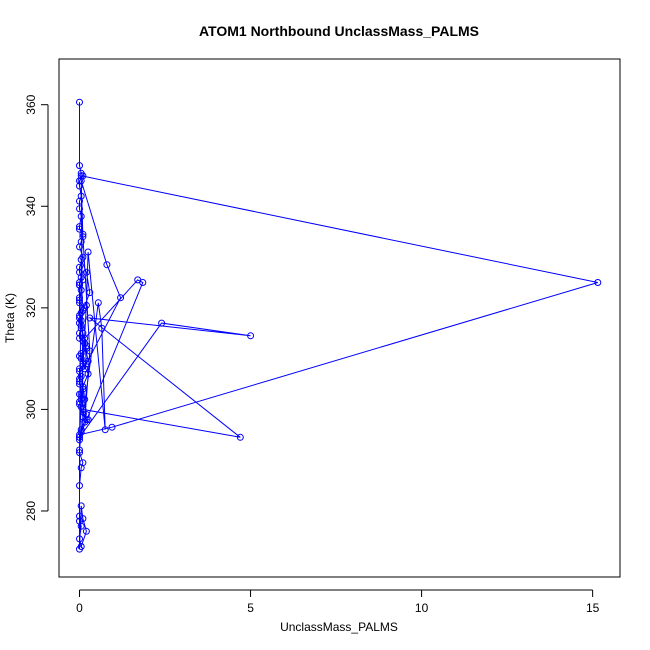 The image size is (650, 650). Describe the element at coordinates (339, 31) in the screenshot. I see `chart-title: ATOM1 Northbound UnclassMass_PALMS` at that location.